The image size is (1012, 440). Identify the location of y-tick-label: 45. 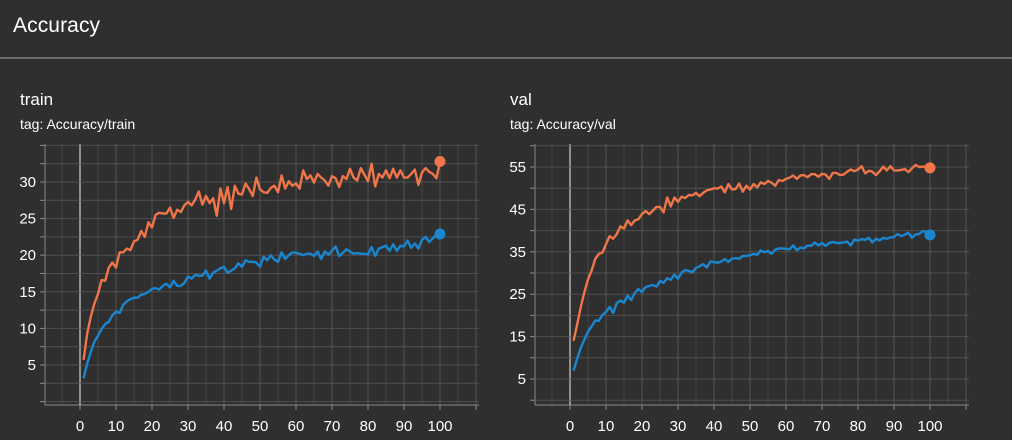
(517, 209).